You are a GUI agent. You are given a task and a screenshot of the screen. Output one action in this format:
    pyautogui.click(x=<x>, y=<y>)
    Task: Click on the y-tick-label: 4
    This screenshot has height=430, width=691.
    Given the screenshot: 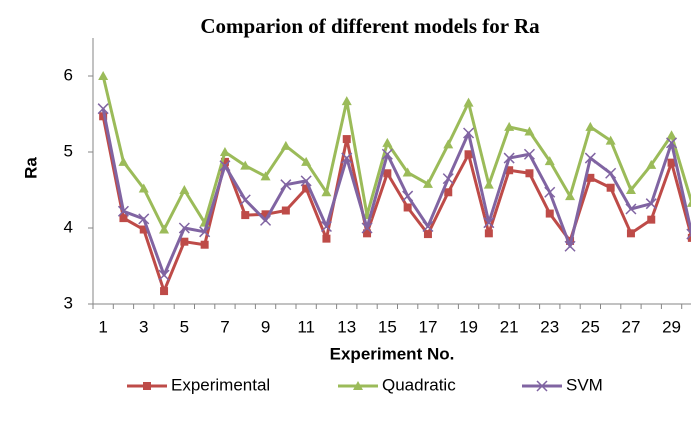 What is the action you would take?
    pyautogui.click(x=68, y=226)
    